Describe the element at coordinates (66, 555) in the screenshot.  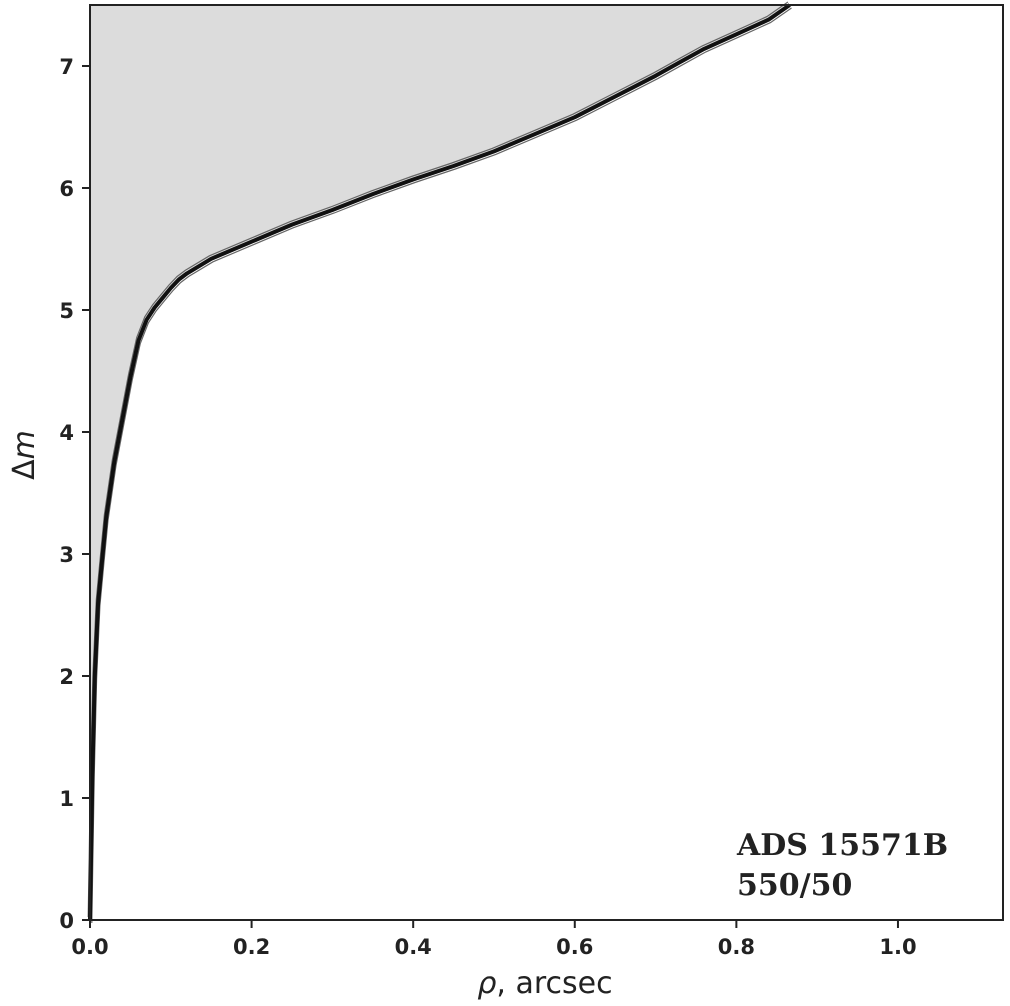
I see `y-tick-label: 3` at that location.